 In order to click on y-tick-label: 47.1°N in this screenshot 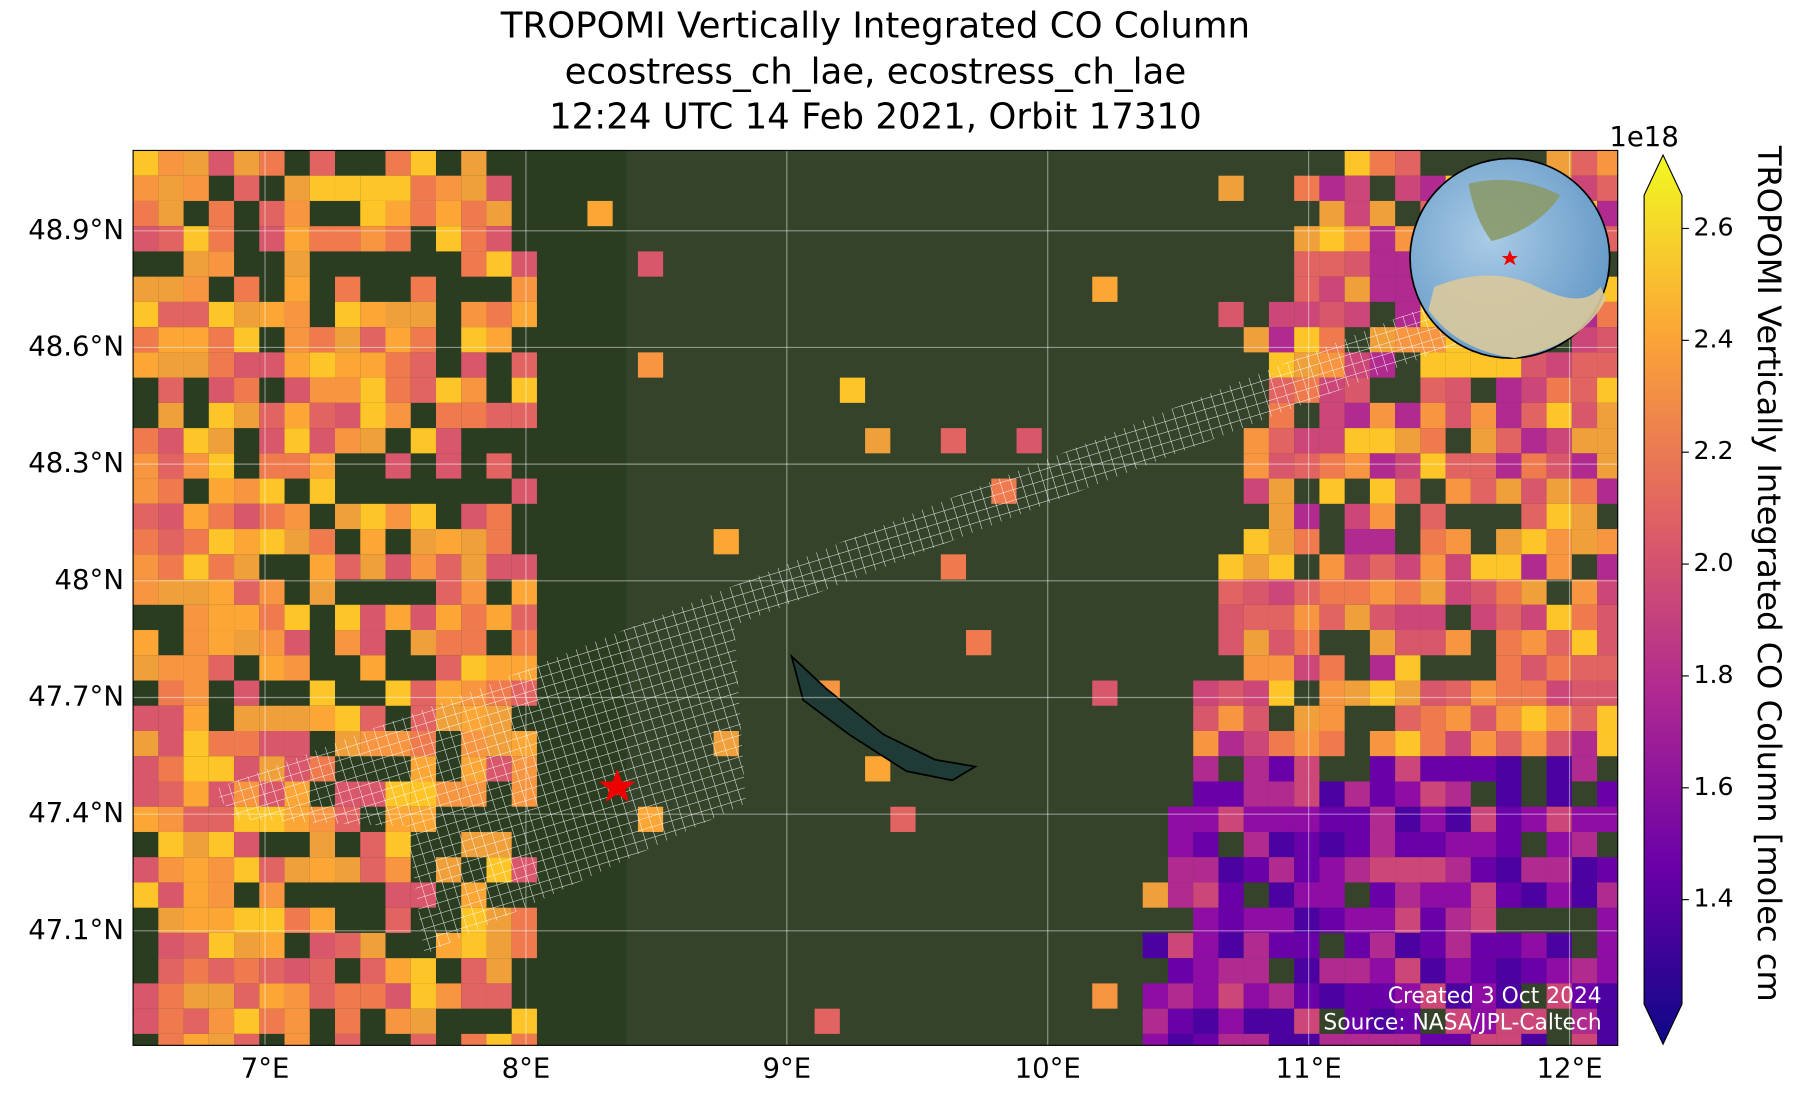, I will do `click(76, 930)`.